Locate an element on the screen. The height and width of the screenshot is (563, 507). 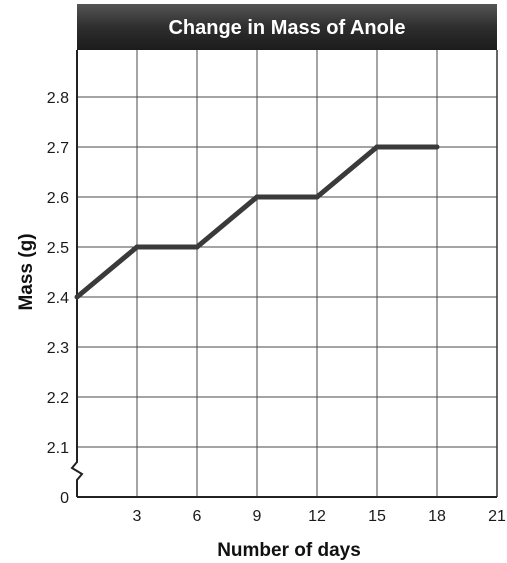
y-tick-label-2-4: 2.4 is located at coordinates (58, 298).